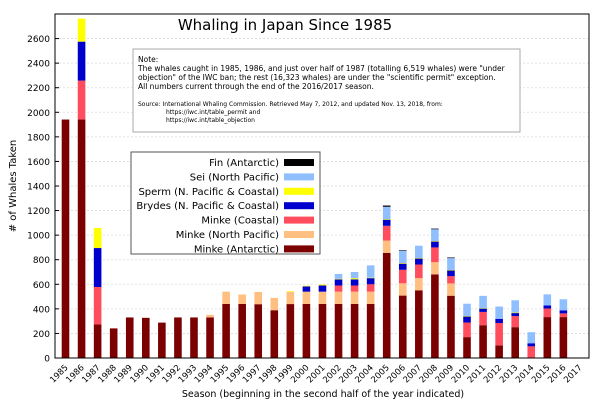 The height and width of the screenshot is (409, 600). What do you see at coordinates (38, 212) in the screenshot?
I see `y-tick-label: 1200` at bounding box center [38, 212].